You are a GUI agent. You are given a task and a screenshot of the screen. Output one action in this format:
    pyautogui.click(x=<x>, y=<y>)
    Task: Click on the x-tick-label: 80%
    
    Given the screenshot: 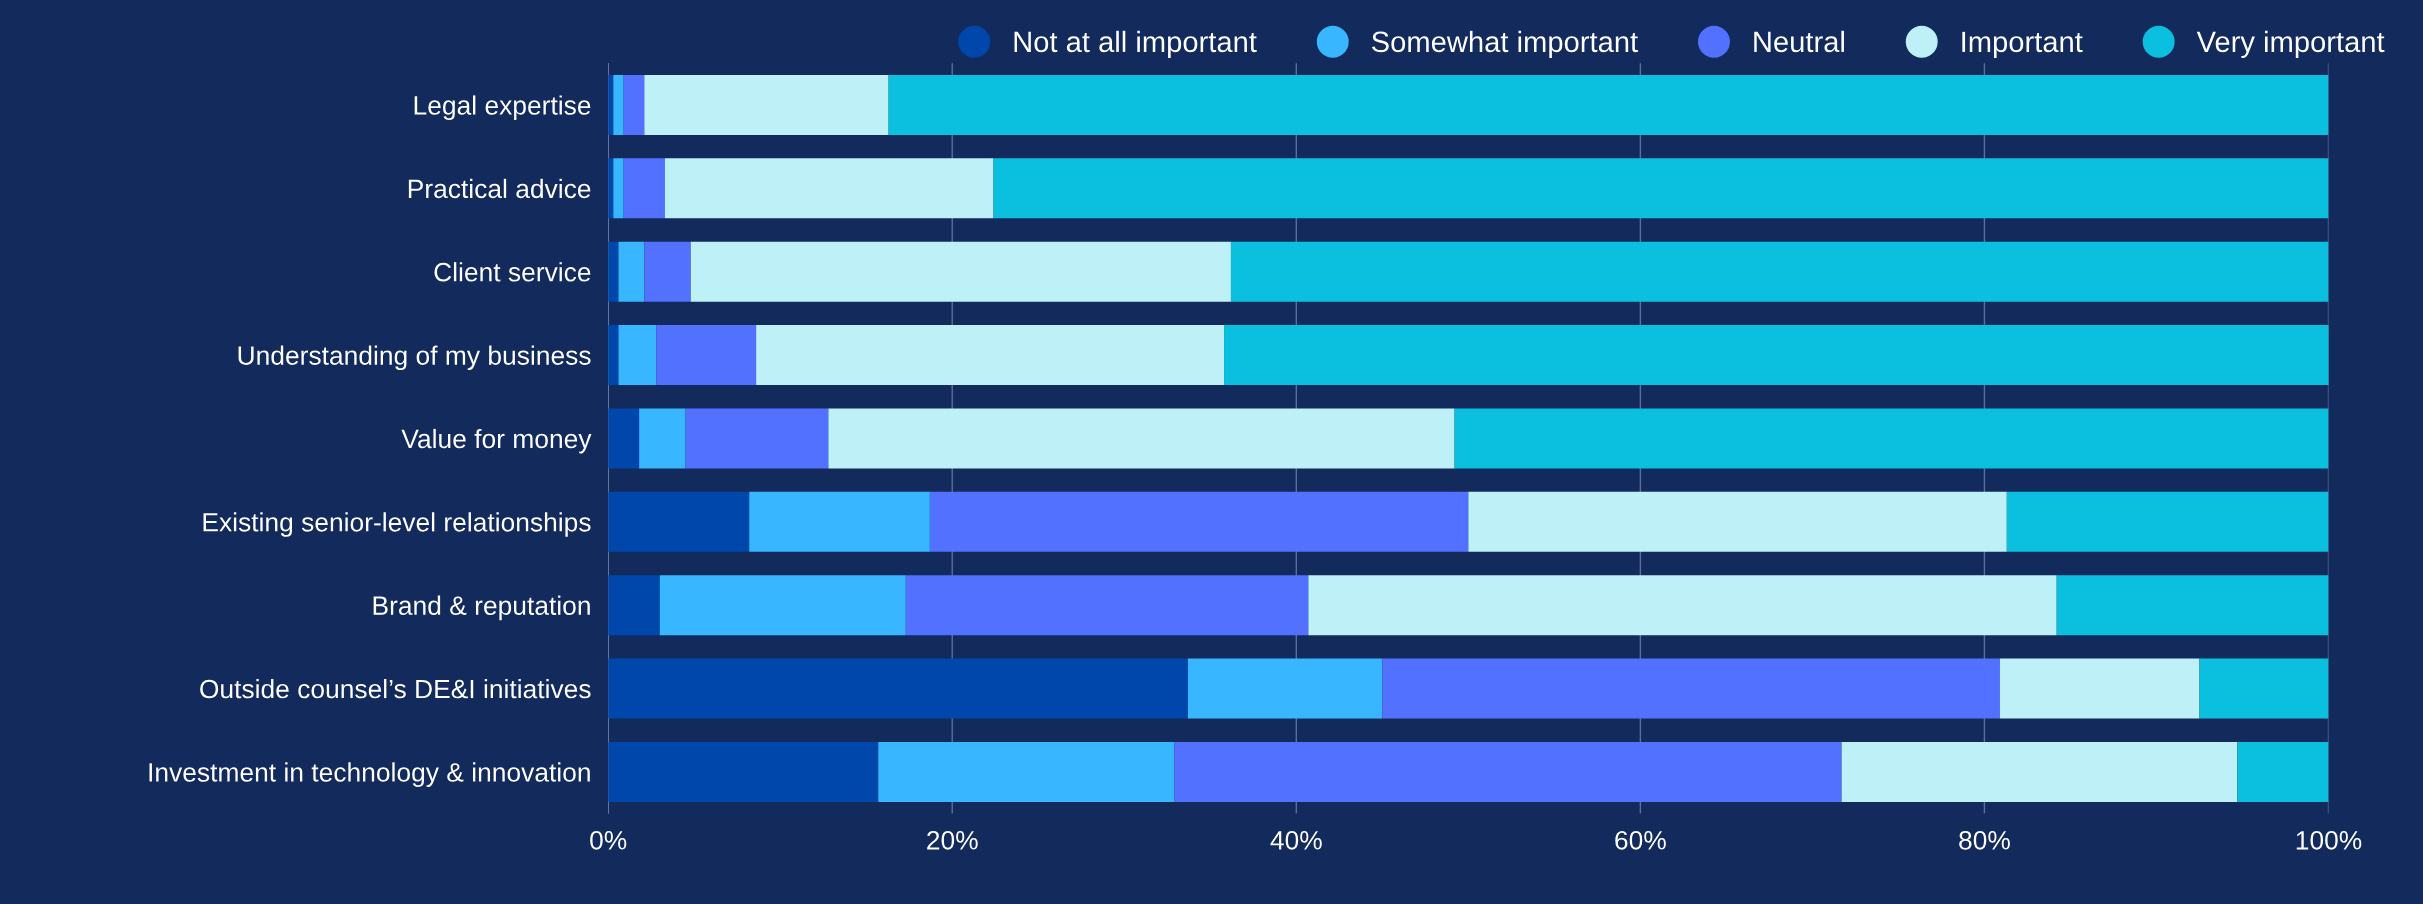 What is the action you would take?
    pyautogui.click(x=1984, y=840)
    